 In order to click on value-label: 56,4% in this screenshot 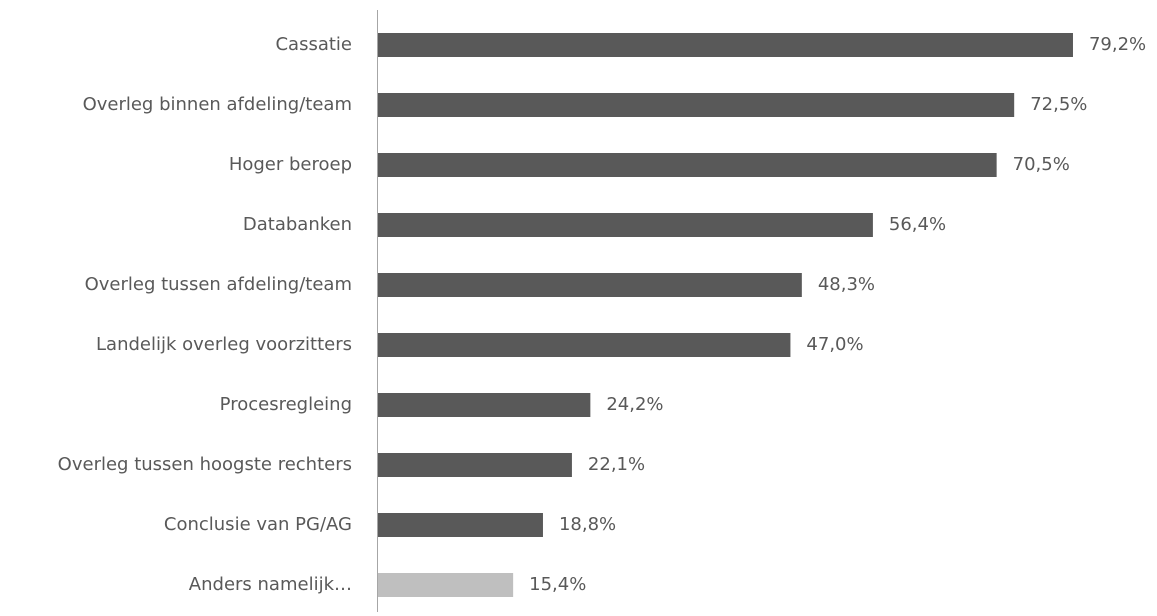, I will do `click(917, 224)`.